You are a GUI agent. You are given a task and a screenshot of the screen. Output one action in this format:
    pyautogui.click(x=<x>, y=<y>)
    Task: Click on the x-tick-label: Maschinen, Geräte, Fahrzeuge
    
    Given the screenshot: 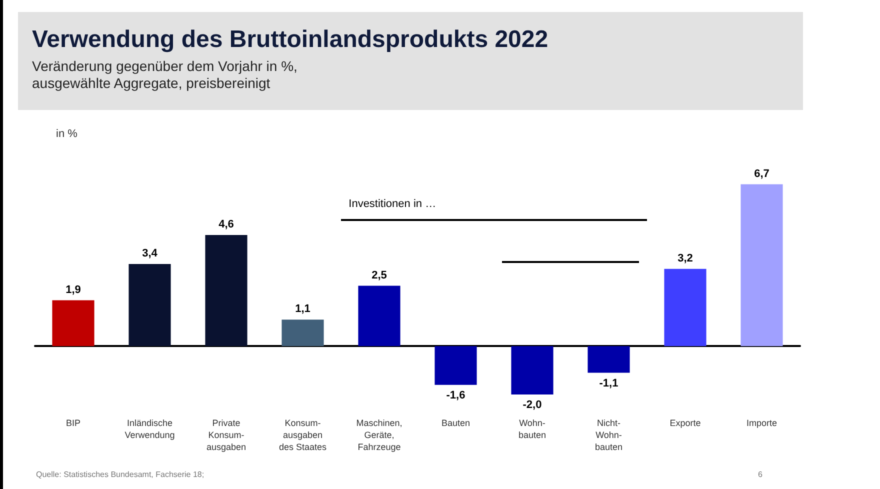 What is the action you would take?
    pyautogui.click(x=379, y=435)
    